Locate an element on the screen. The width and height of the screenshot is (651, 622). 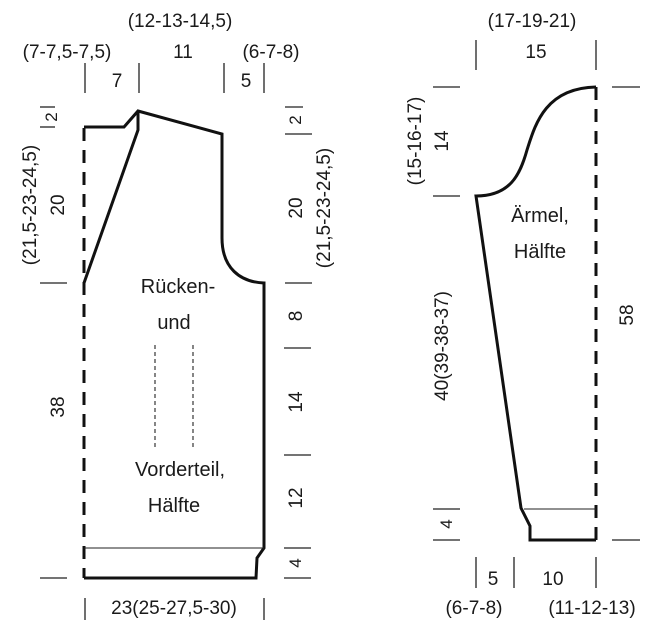
sleeve-top-width-label: 15 is located at coordinates (535, 52).